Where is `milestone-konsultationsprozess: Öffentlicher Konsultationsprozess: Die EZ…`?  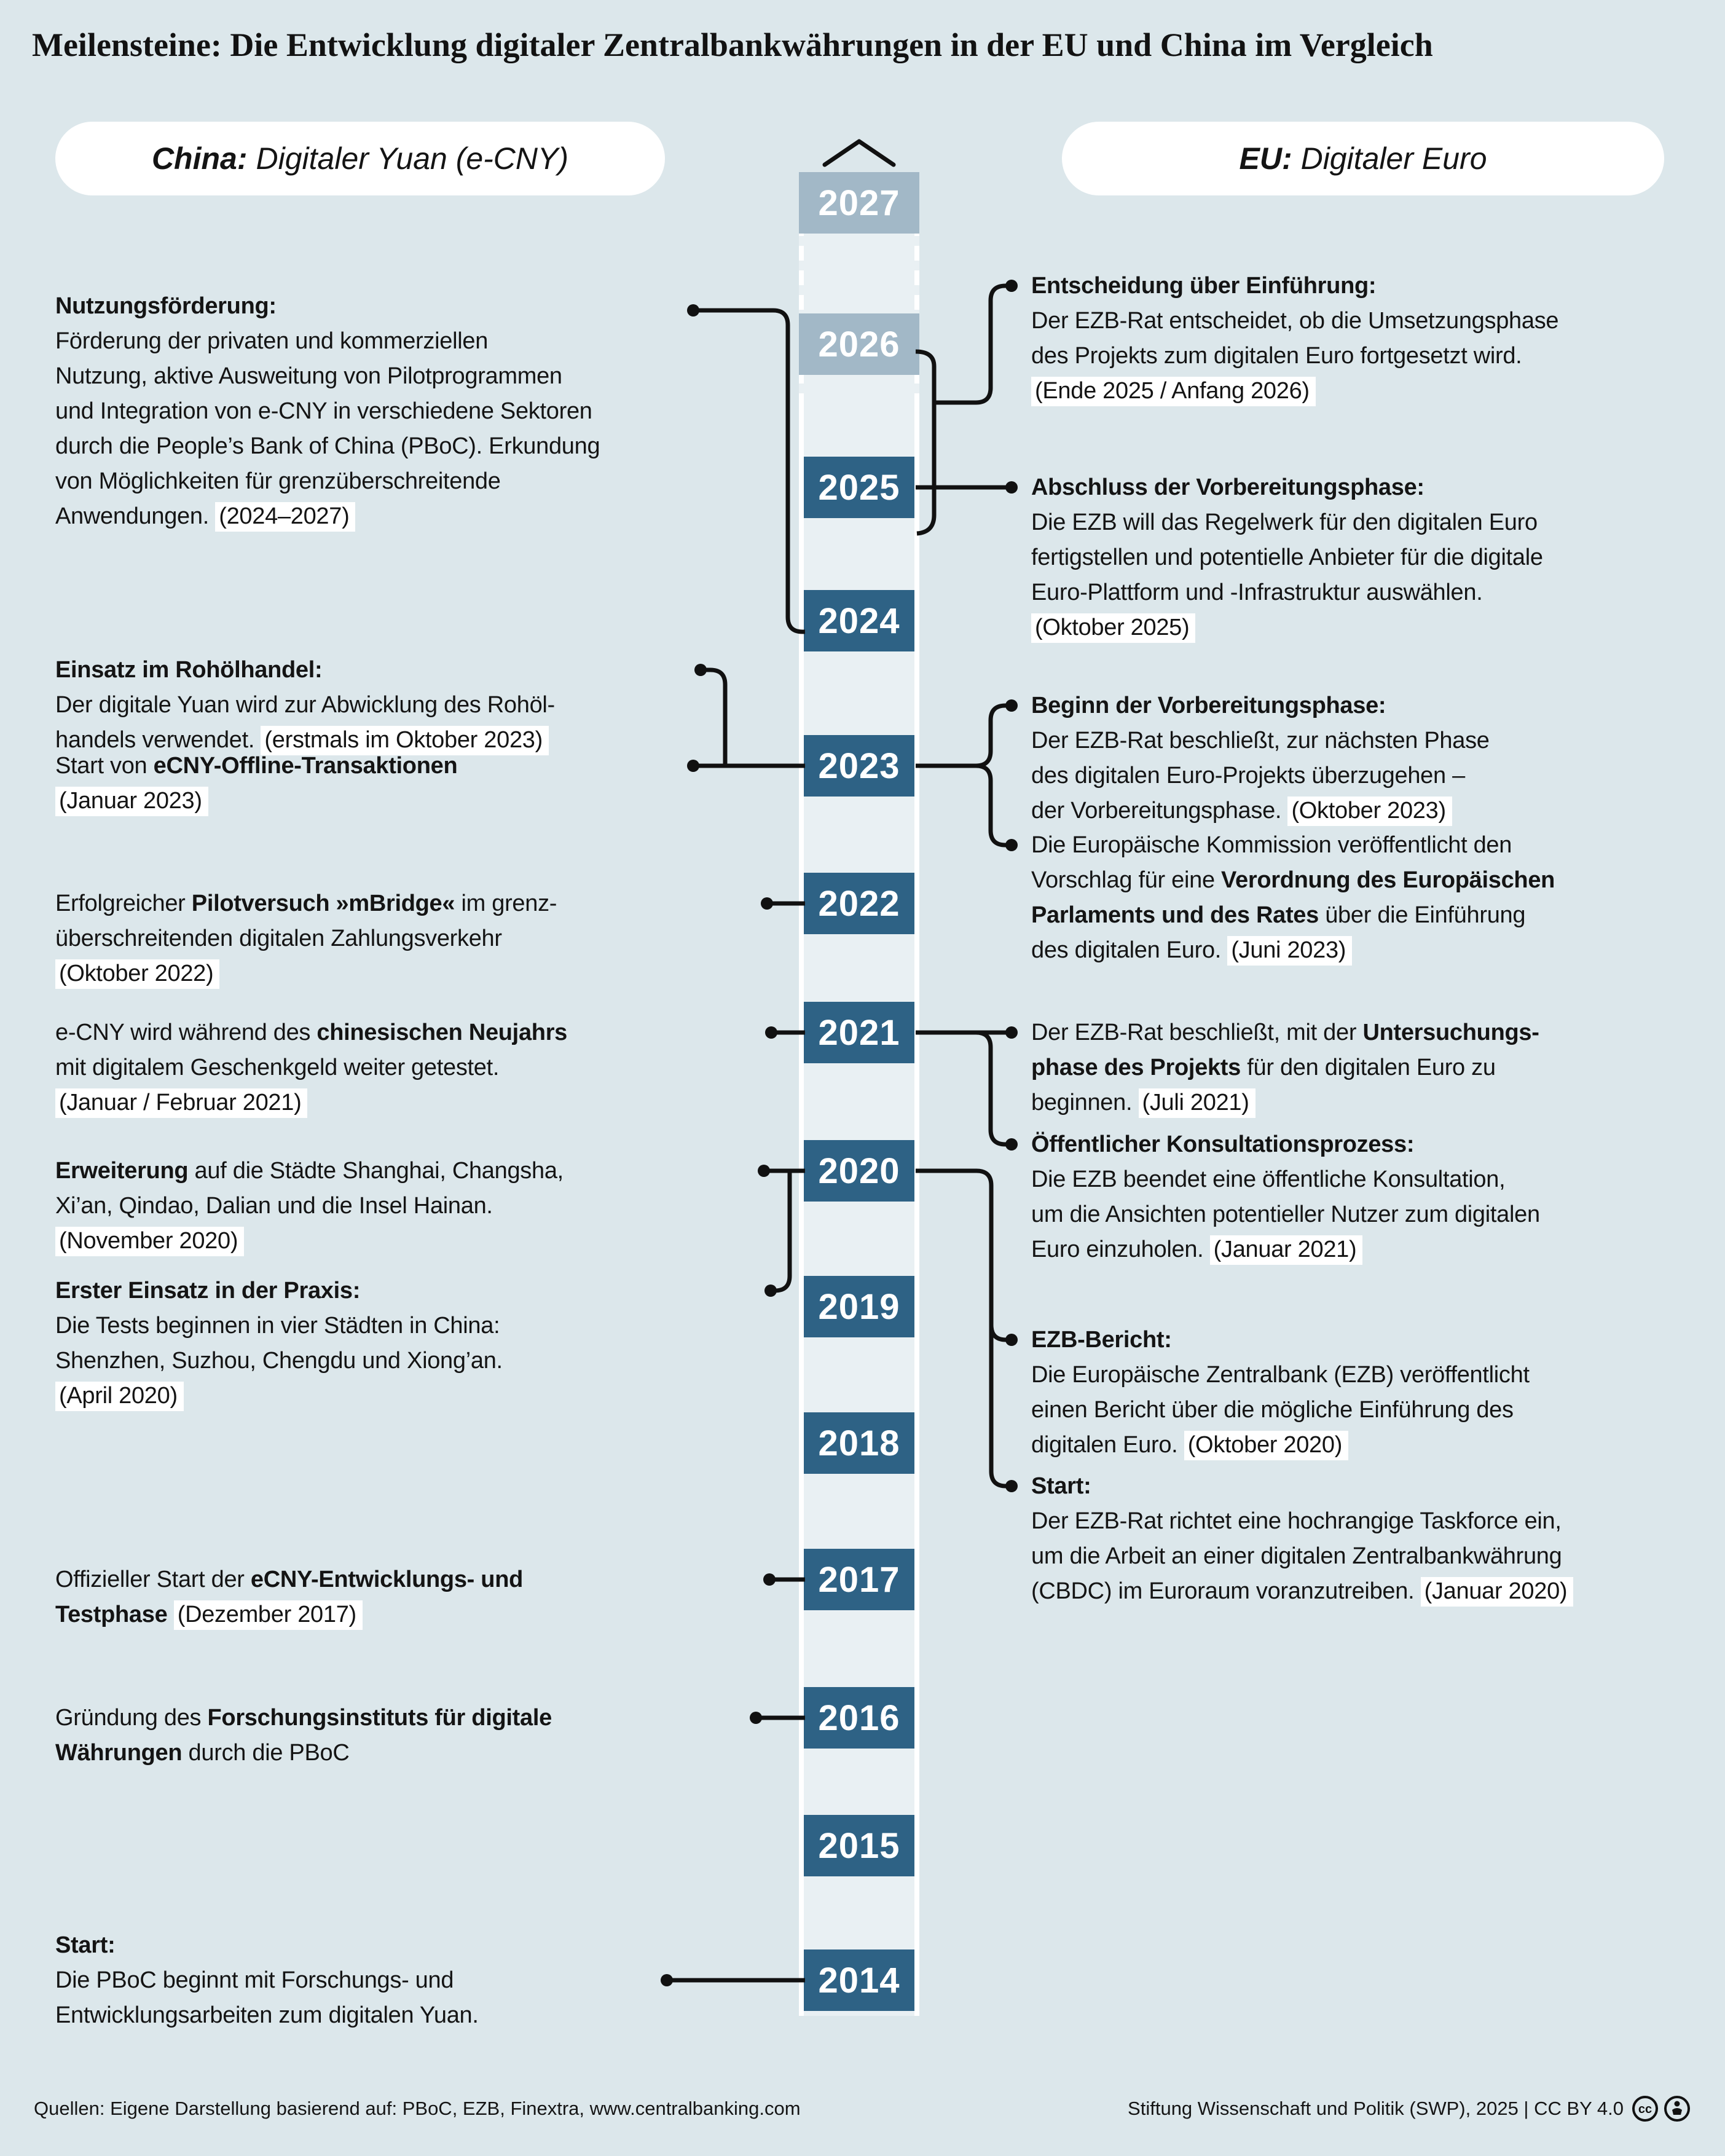 milestone-konsultationsprozess: Öffentlicher Konsultationsprozess: Die EZ… is located at coordinates (1285, 1197).